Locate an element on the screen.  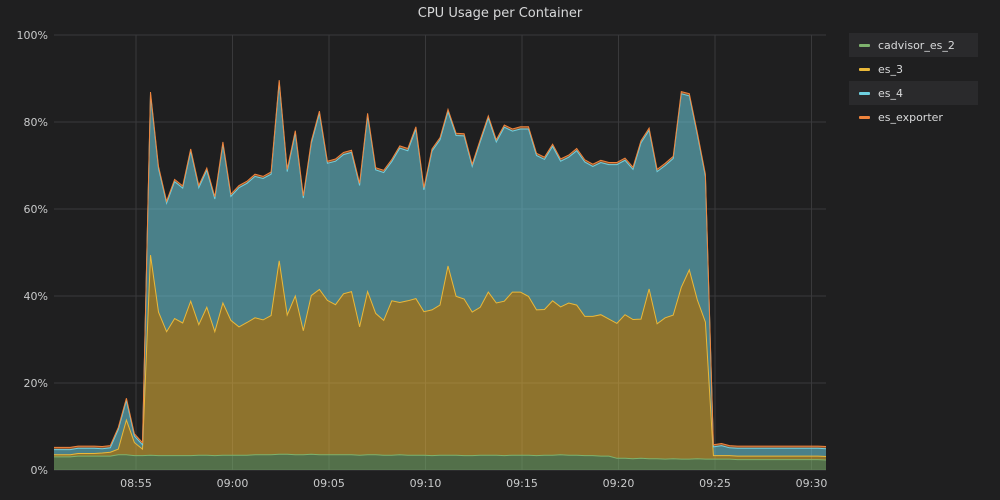
y-tick-label: 0% is located at coordinates (39, 470).